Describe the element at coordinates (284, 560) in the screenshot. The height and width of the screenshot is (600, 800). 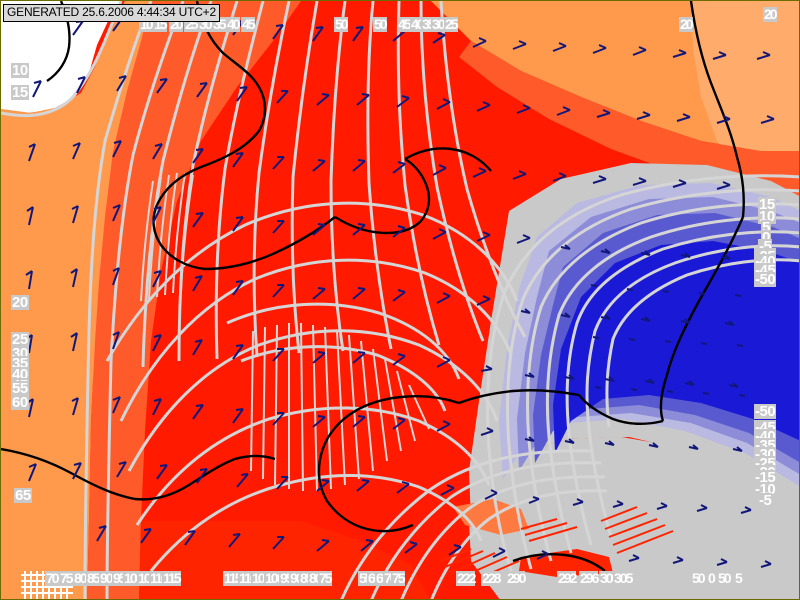
I see `fill-red-s` at that location.